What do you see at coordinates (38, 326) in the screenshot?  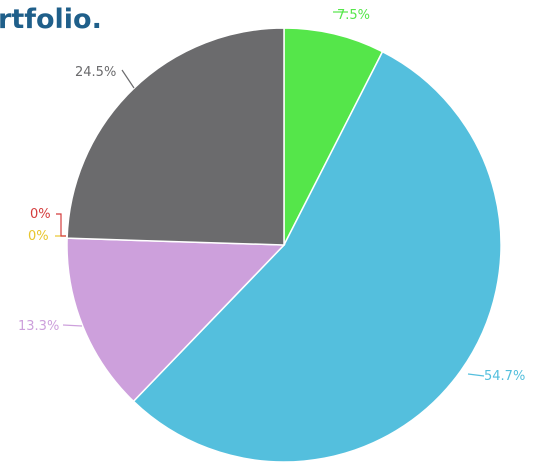 I see `slice-label: 13.3%` at bounding box center [38, 326].